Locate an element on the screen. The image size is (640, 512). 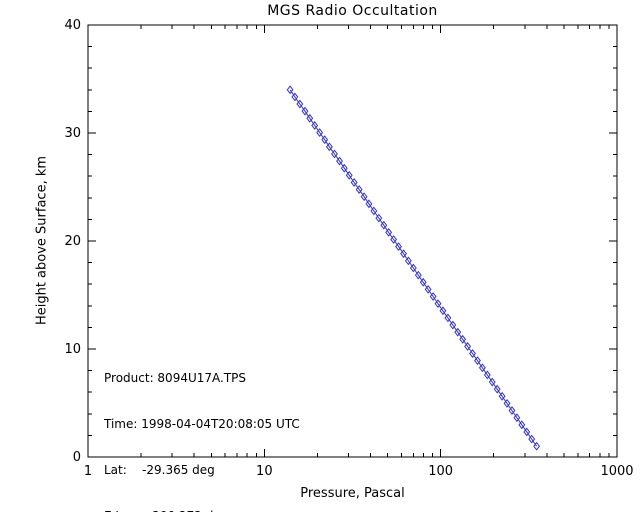
x-tick-label: 1 is located at coordinates (88, 471).